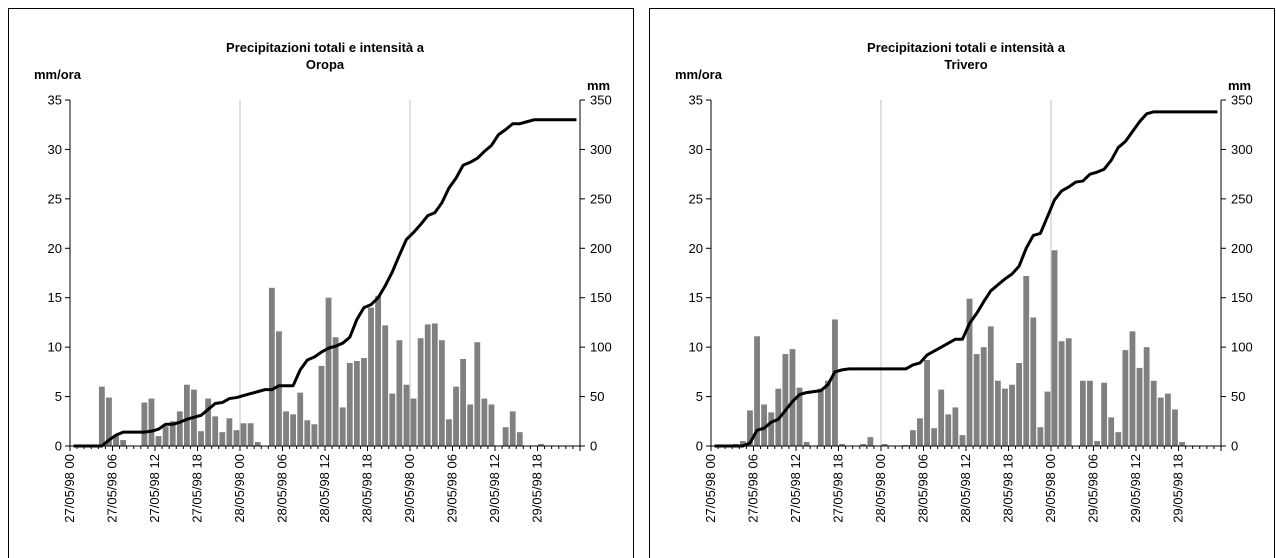 This screenshot has height=558, width=1276. Describe the element at coordinates (324, 488) in the screenshot. I see `x-tick-label: 28/05/98 12` at that location.